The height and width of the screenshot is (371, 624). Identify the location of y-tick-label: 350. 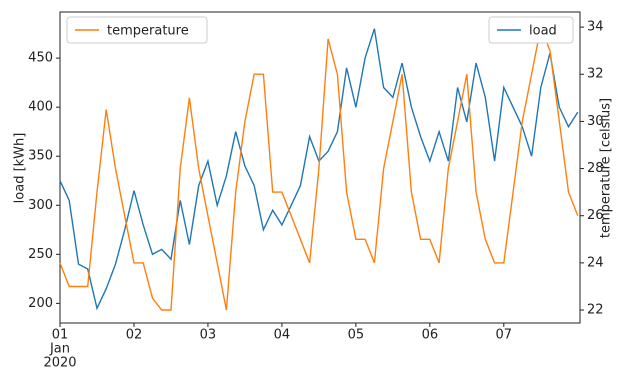
(40, 156).